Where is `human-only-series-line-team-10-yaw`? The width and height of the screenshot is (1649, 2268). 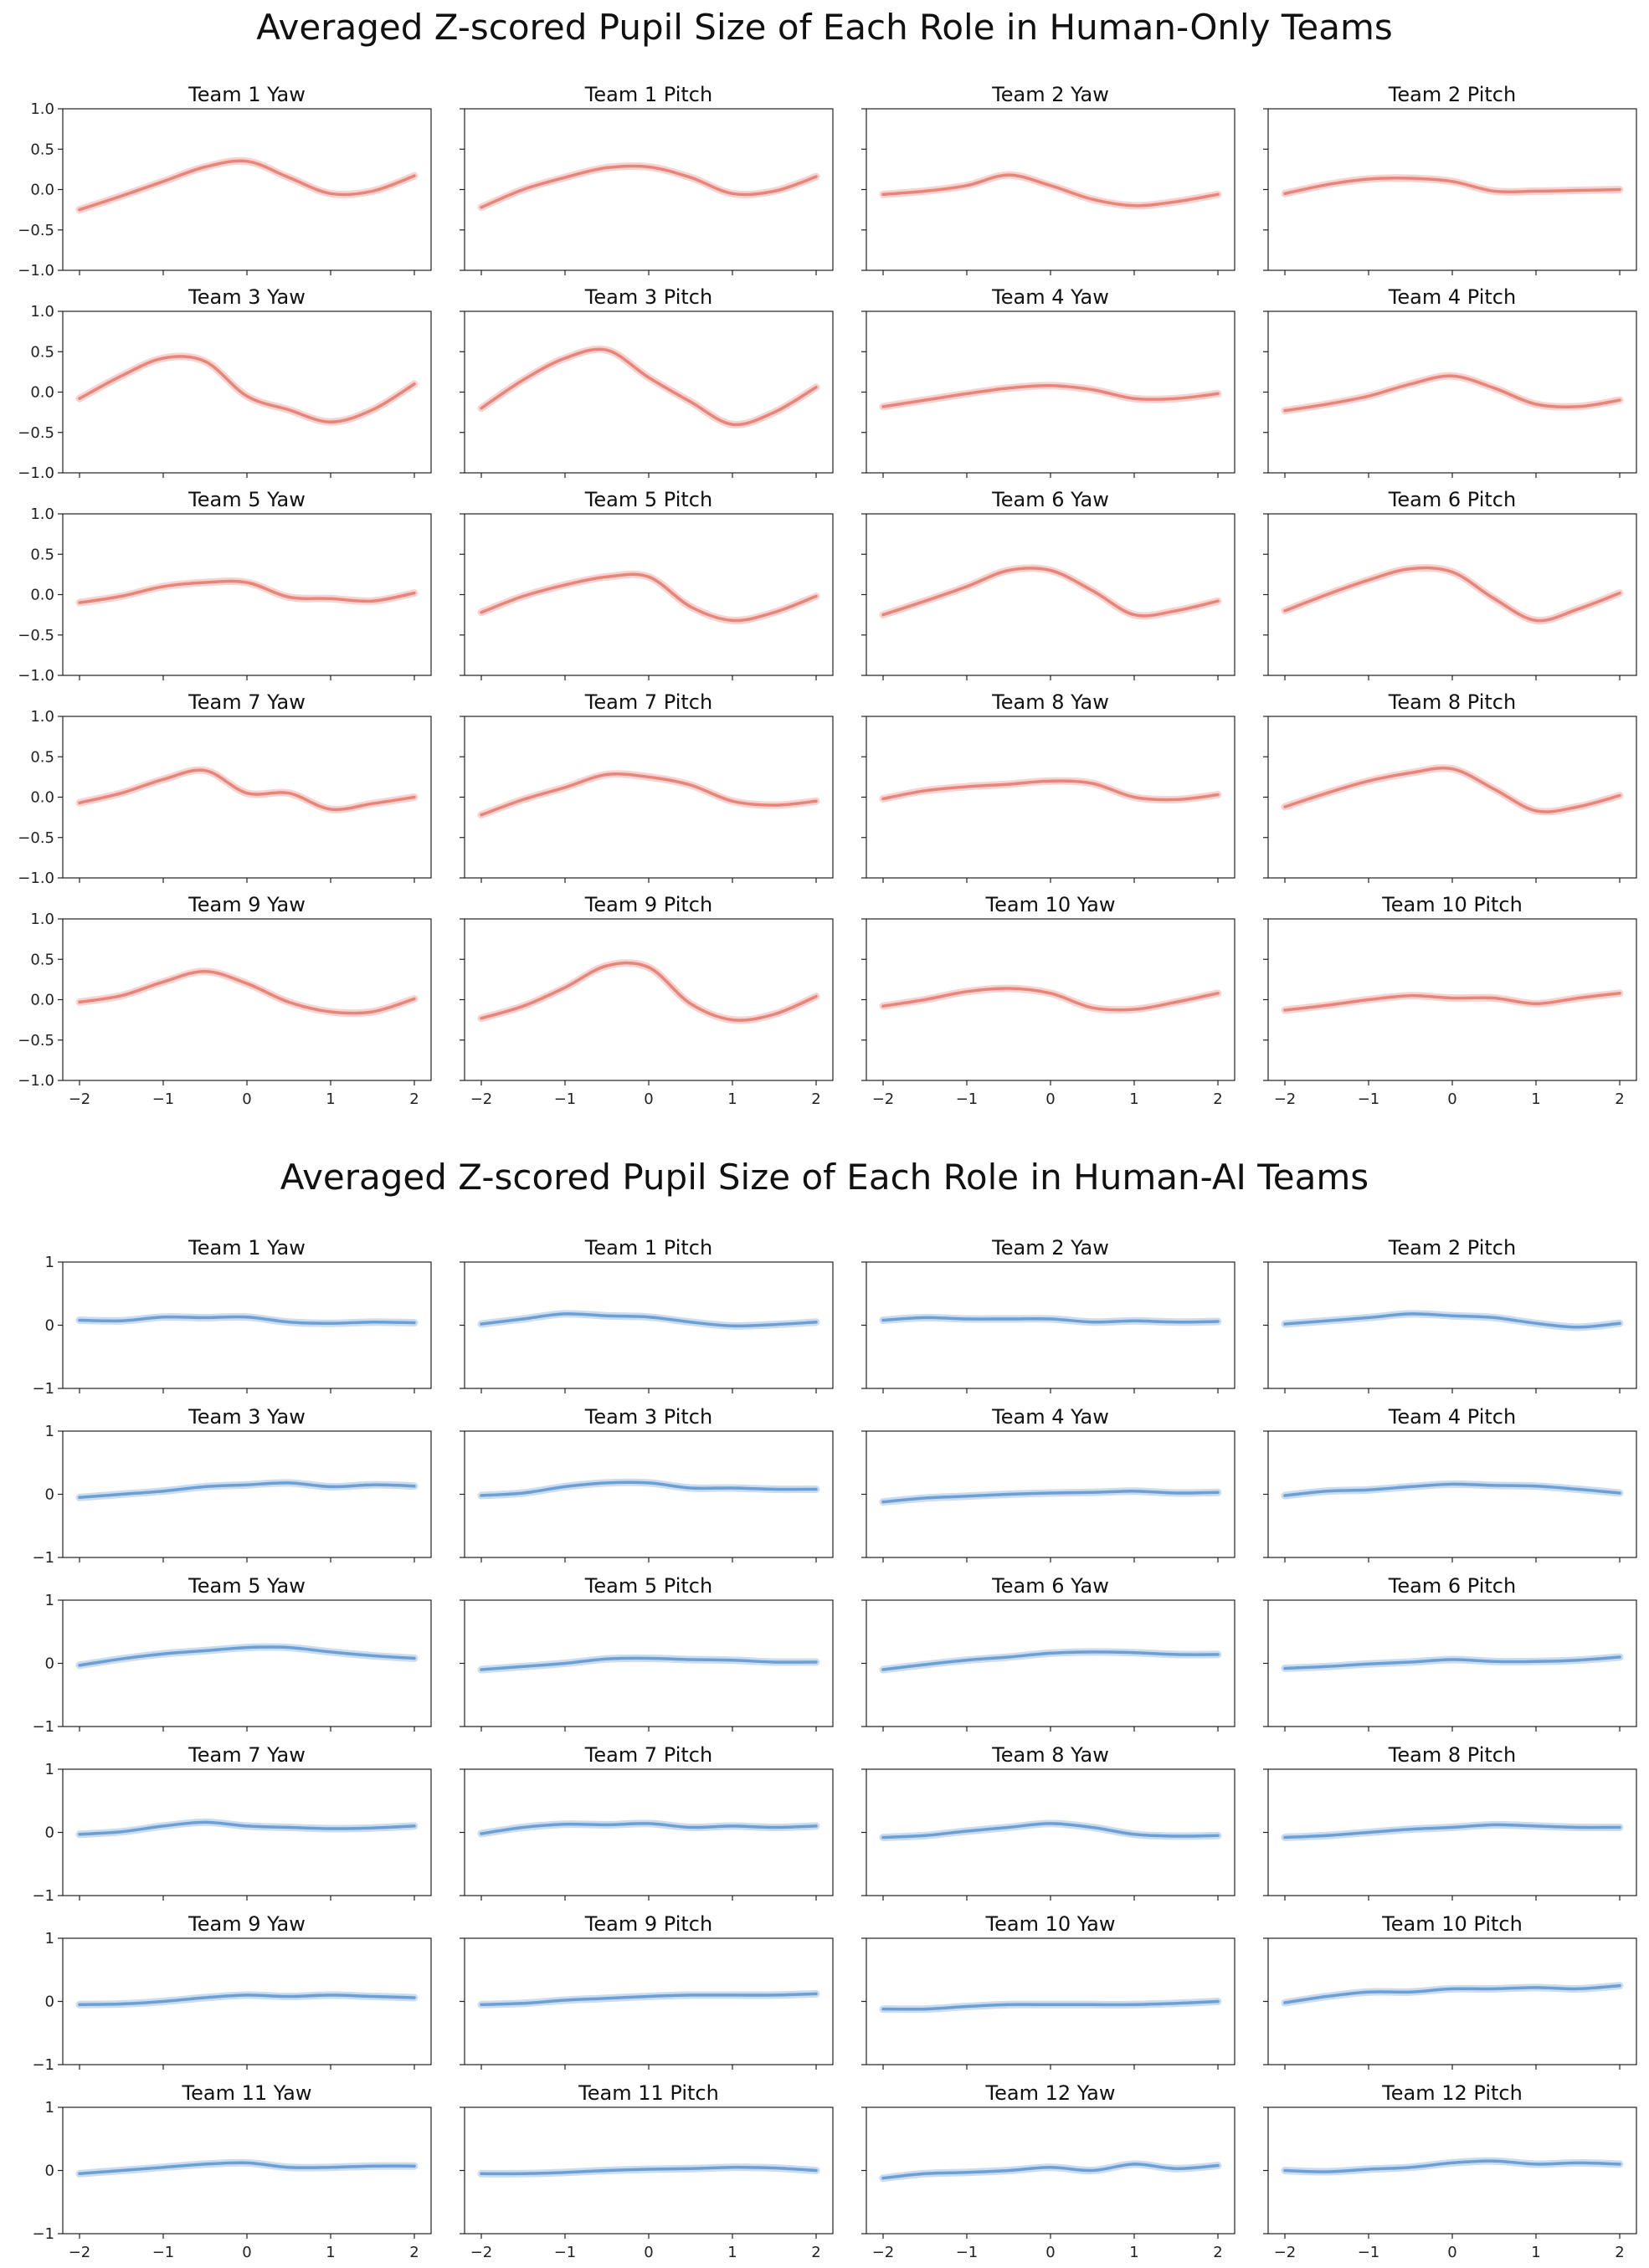 human-only-series-line-team-10-yaw is located at coordinates (1050, 999).